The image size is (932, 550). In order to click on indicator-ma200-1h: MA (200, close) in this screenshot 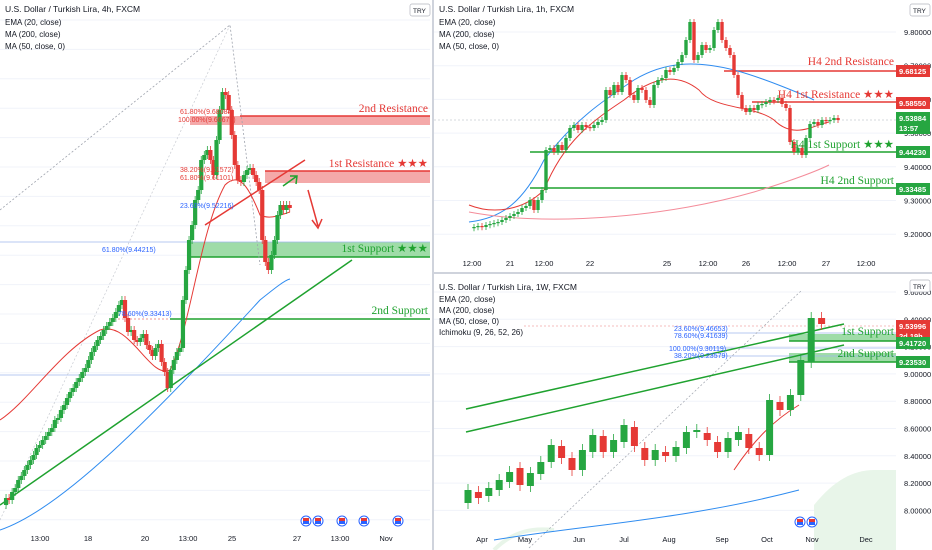, I will do `click(467, 34)`.